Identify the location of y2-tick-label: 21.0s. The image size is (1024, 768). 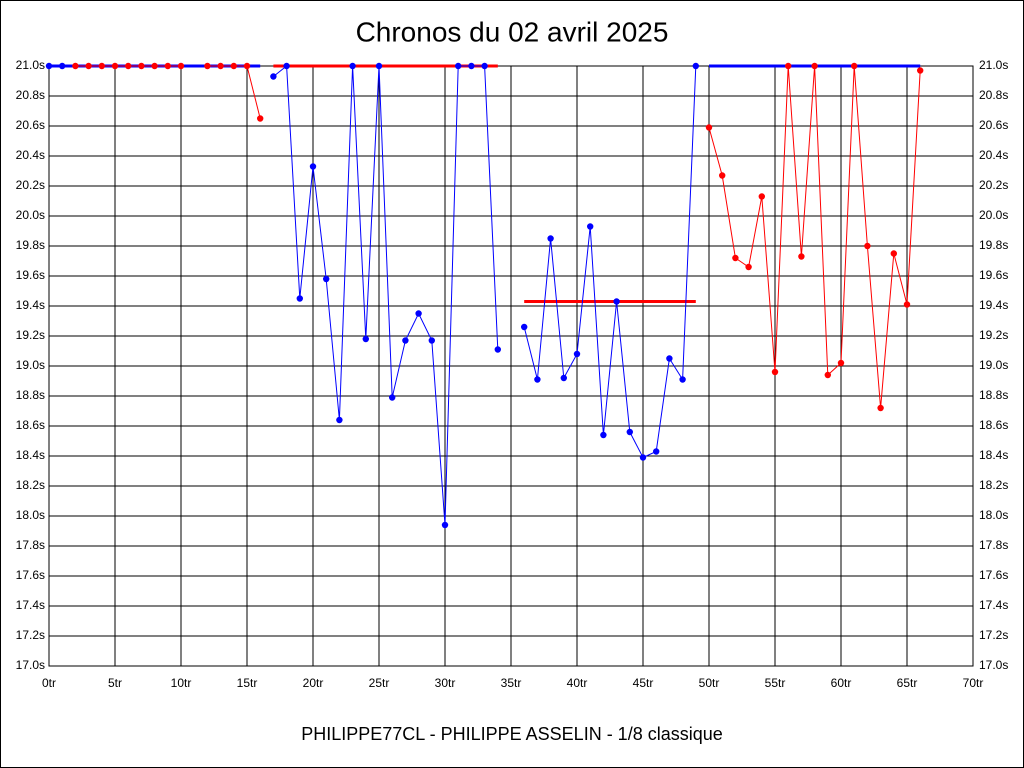
(993, 65).